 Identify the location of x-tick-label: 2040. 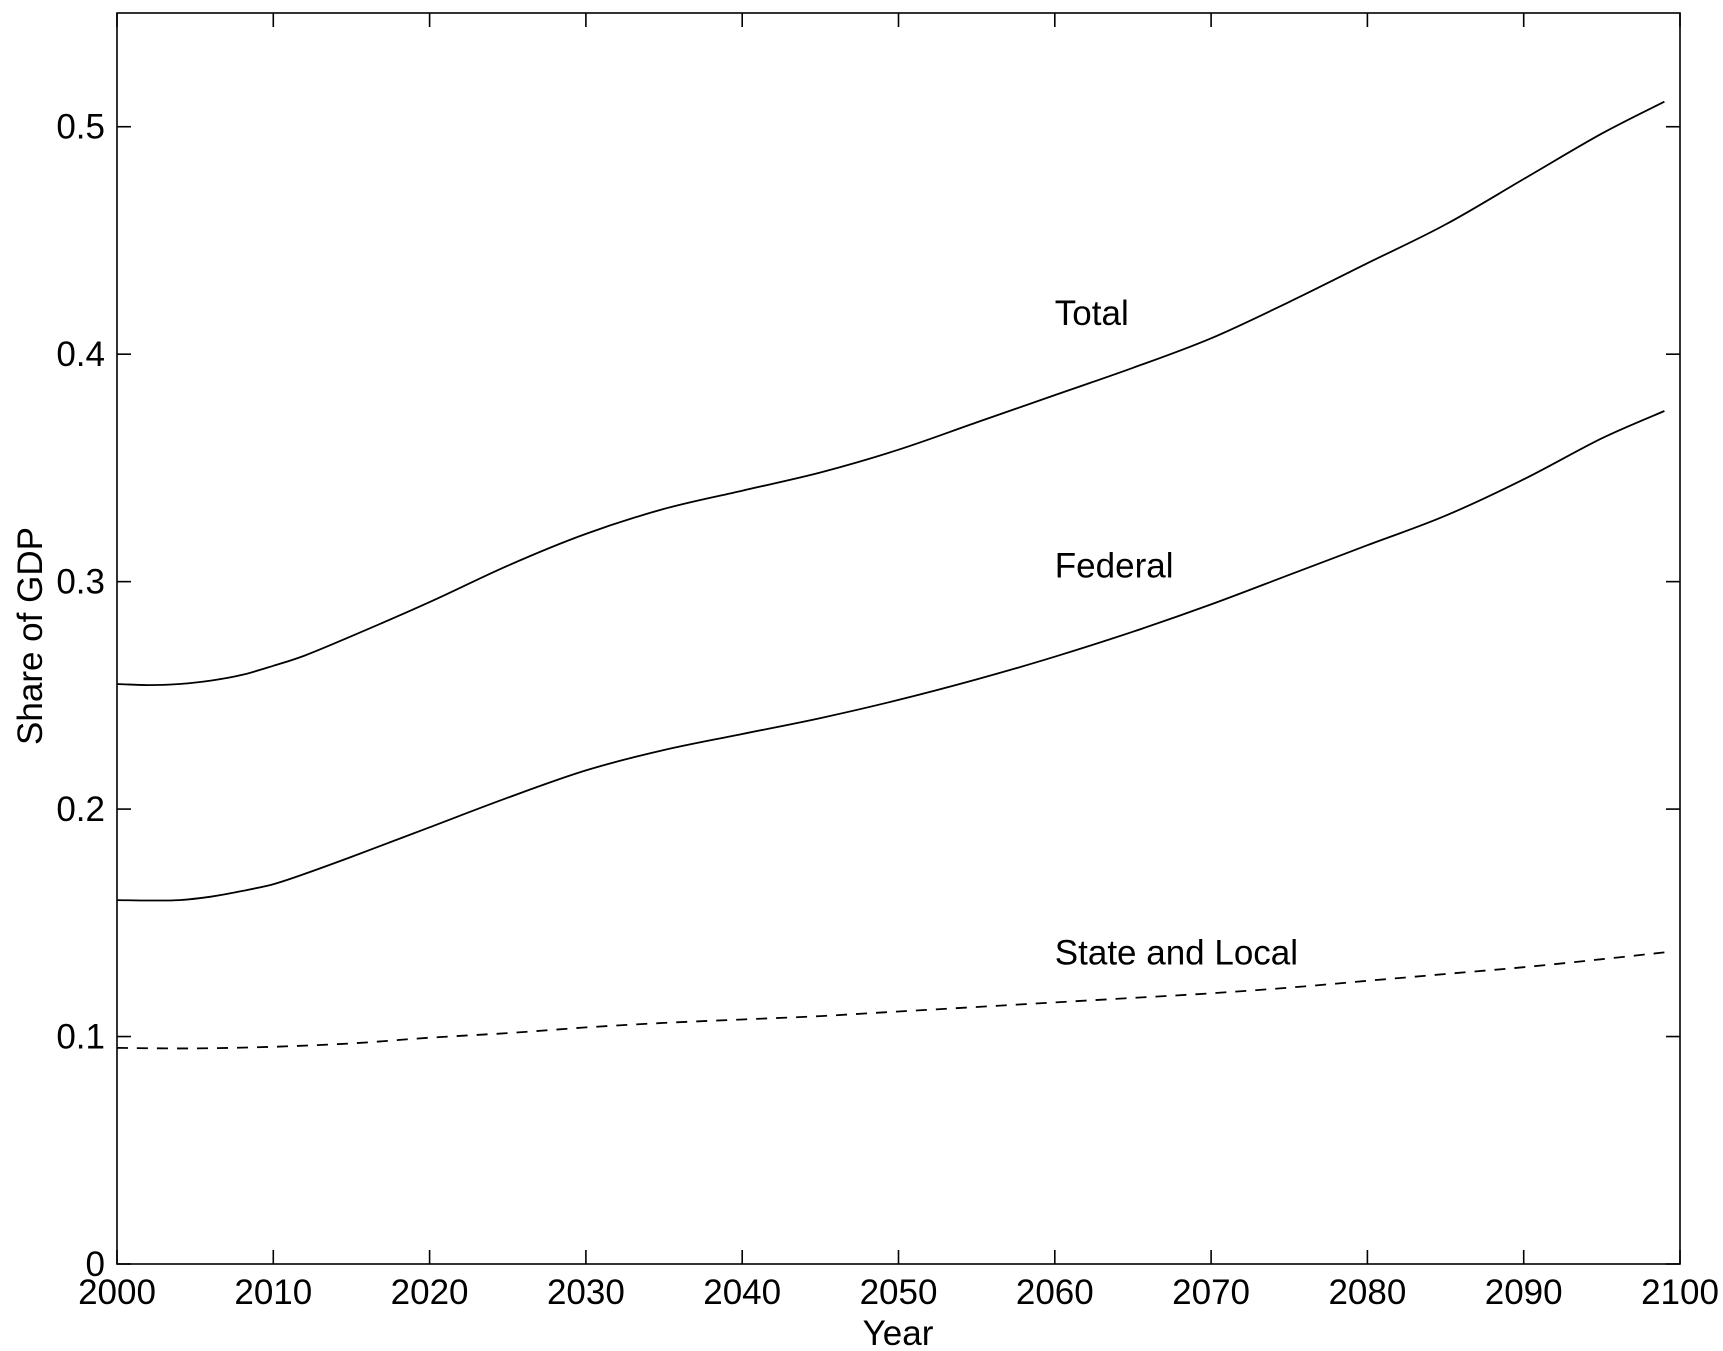
(742, 1292).